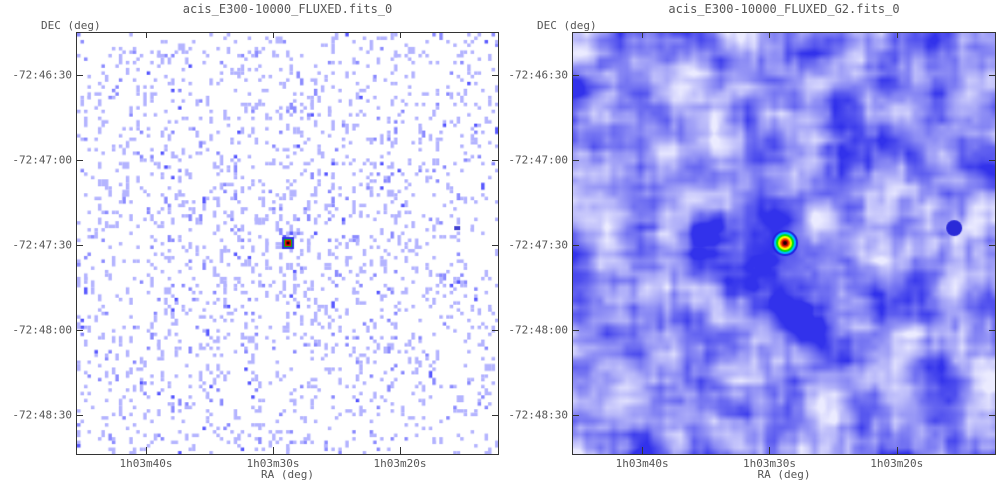 Image resolution: width=1000 pixels, height=488 pixels. What do you see at coordinates (784, 9) in the screenshot?
I see `panel-title: acis_E300-10000_FLUXED_G2.fits_0` at bounding box center [784, 9].